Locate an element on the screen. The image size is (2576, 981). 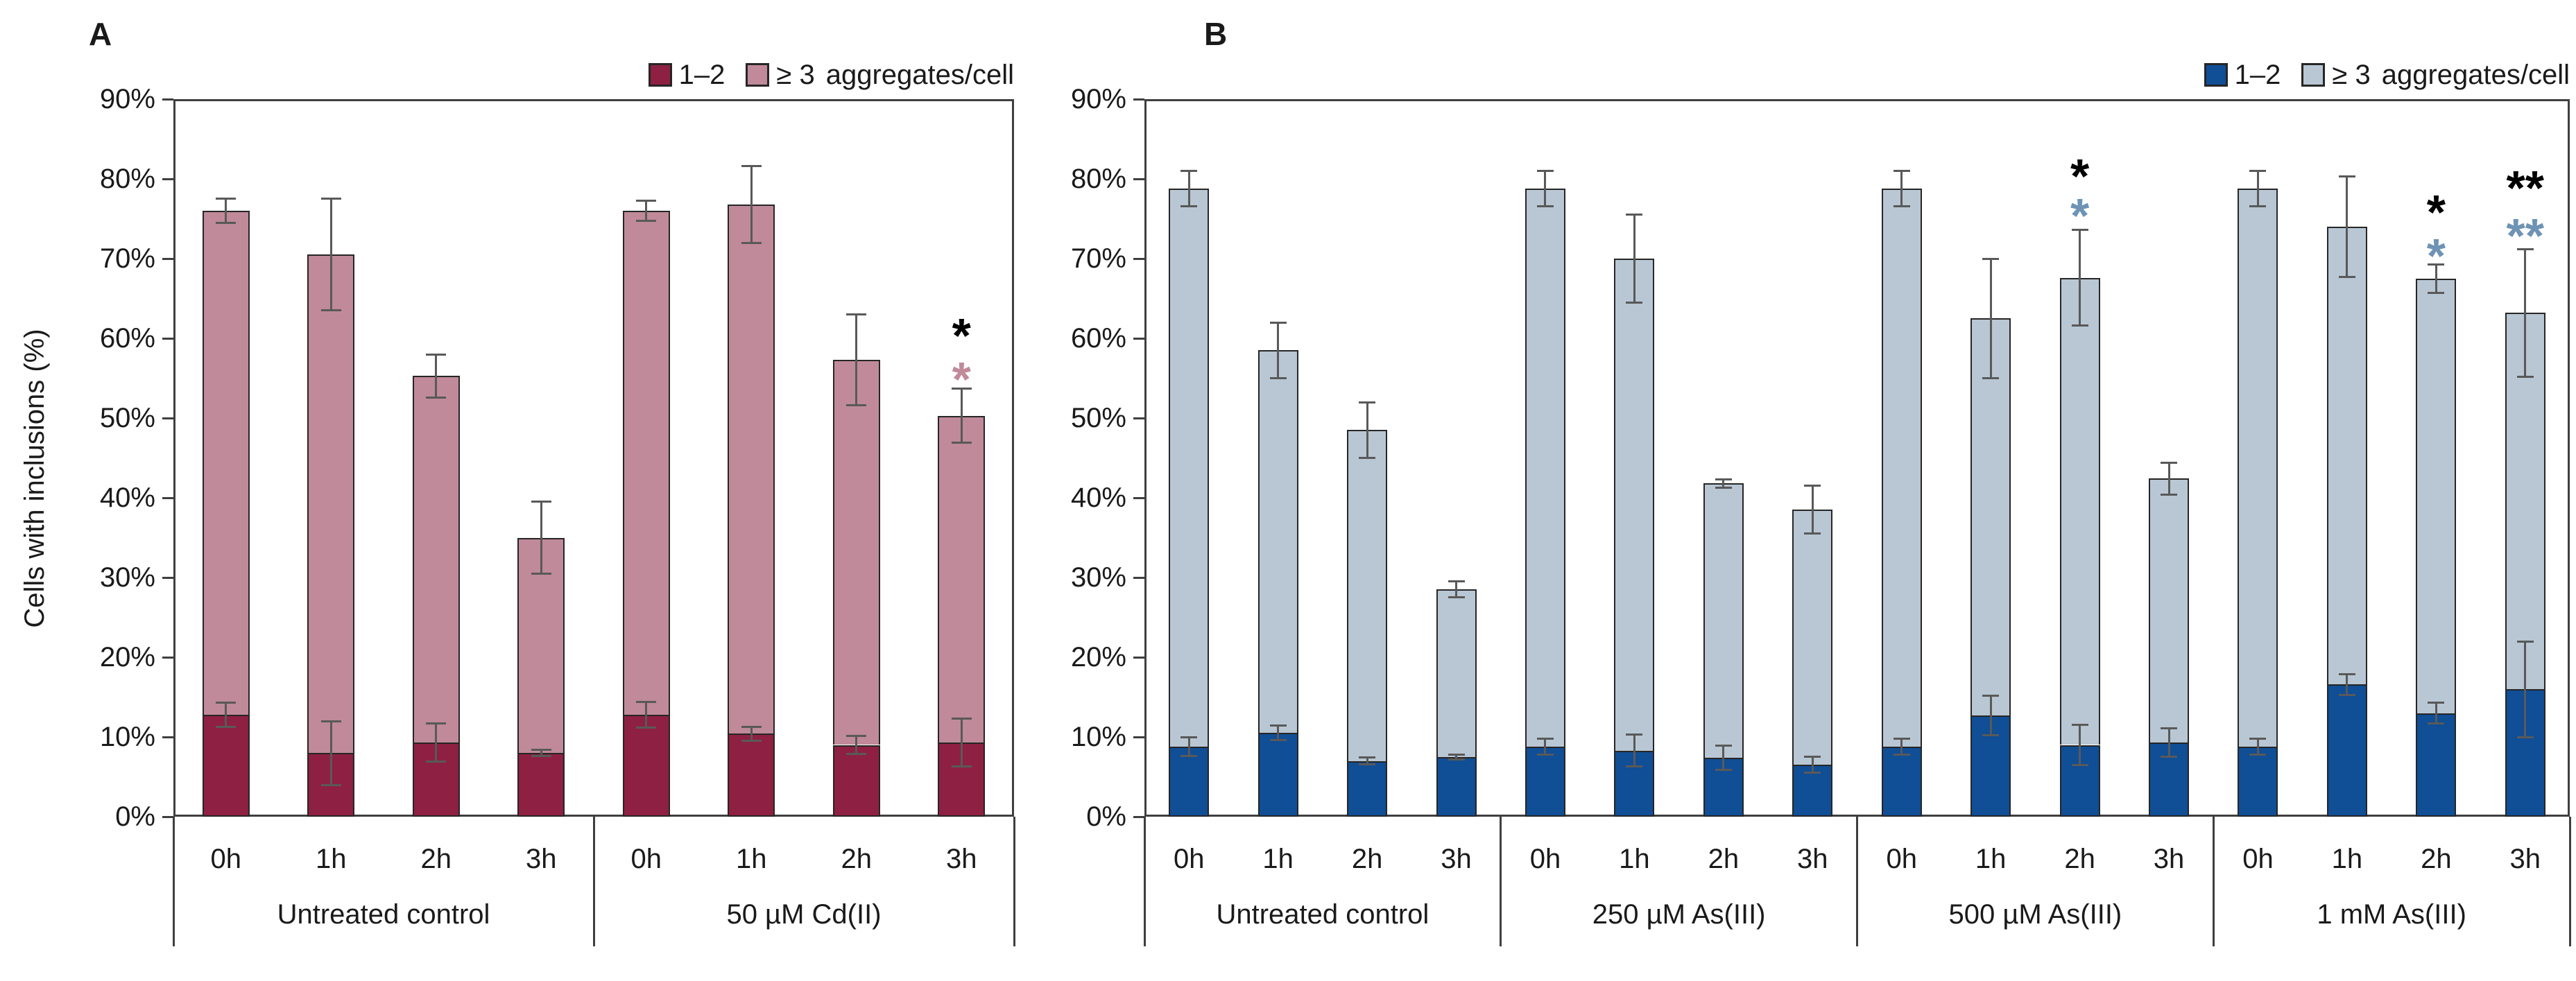
group-label: 50 µM Cd(II) is located at coordinates (804, 915).